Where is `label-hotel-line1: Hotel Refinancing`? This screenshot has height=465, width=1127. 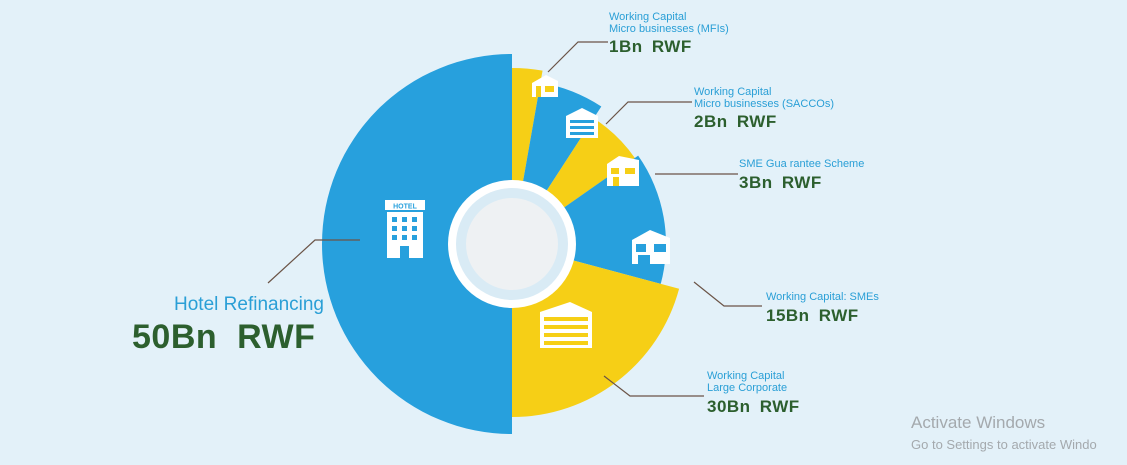
label-hotel-line1: Hotel Refinancing is located at coordinates (249, 304).